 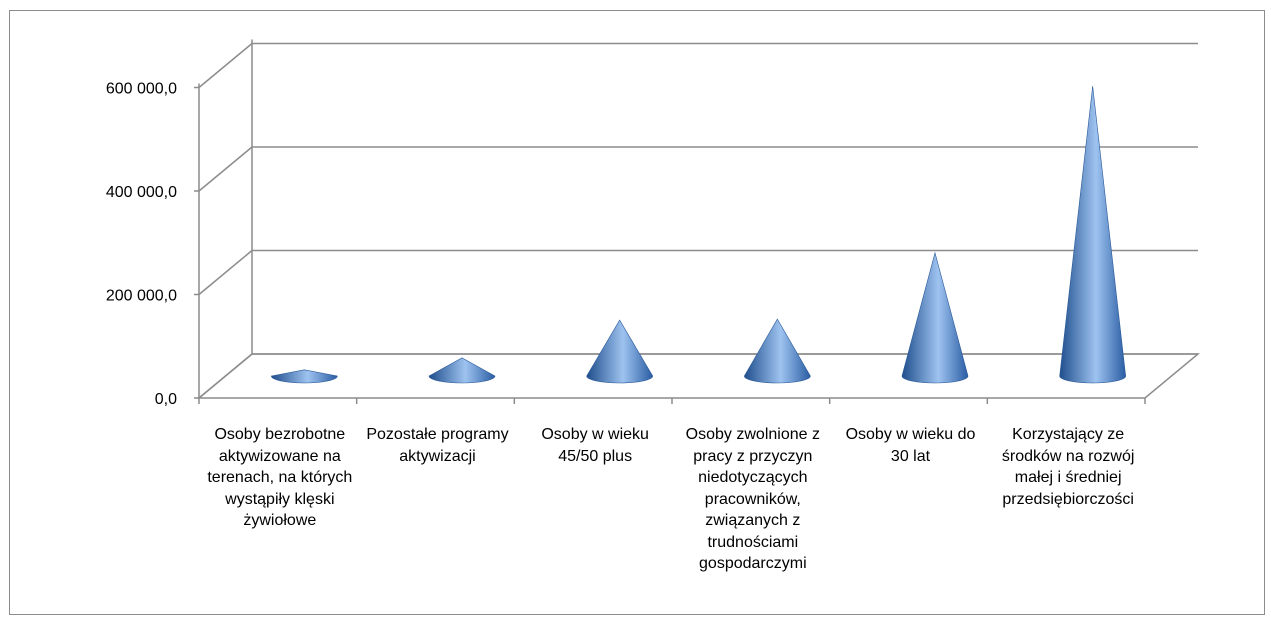 I want to click on x-category-label: Osoby w wieku 45/50 plus, so click(x=595, y=445).